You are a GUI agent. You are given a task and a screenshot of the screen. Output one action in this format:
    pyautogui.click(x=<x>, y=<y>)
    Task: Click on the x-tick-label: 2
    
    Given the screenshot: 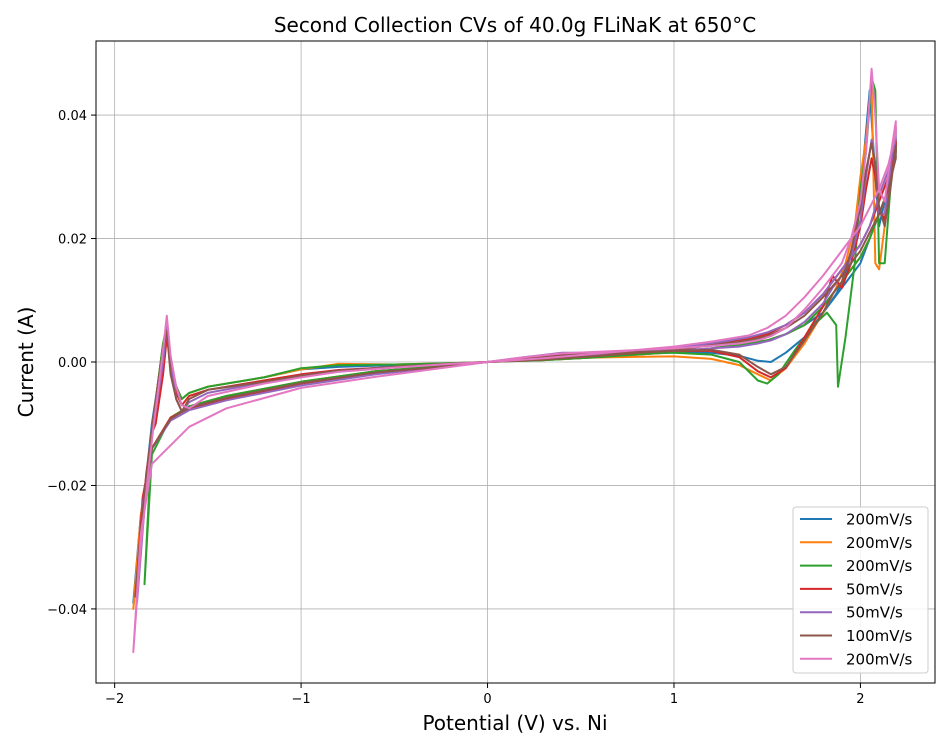 What is the action you would take?
    pyautogui.click(x=860, y=699)
    